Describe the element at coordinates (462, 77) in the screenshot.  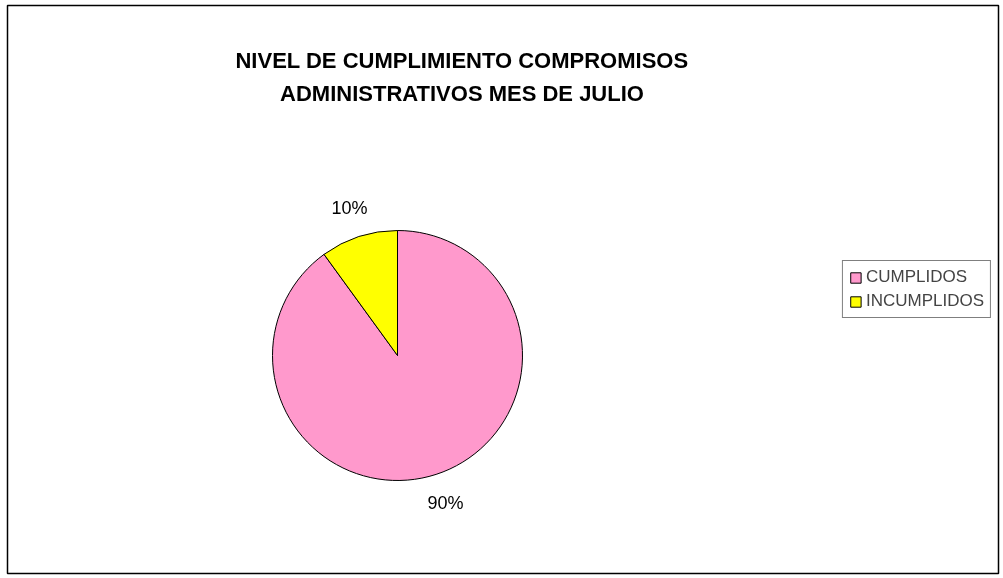
I see `chart-title: NIVEL DE CUMPLIMIENTO COMPROMISOS ADMINISTRATIVOS MES DE JULIO` at that location.